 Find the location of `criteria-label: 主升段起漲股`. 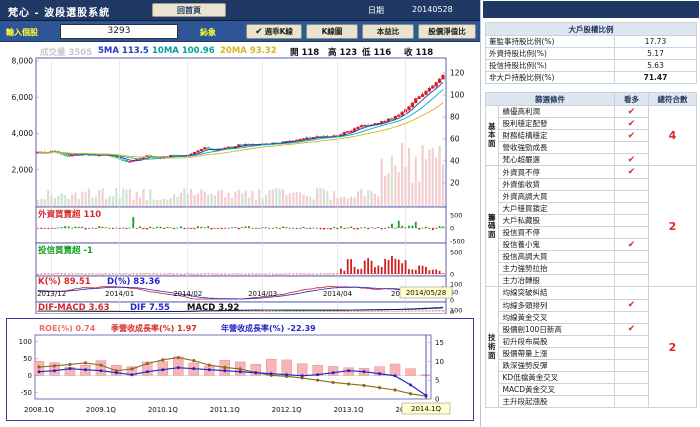

criteria-label: 主升段起漲股 is located at coordinates (556, 402).